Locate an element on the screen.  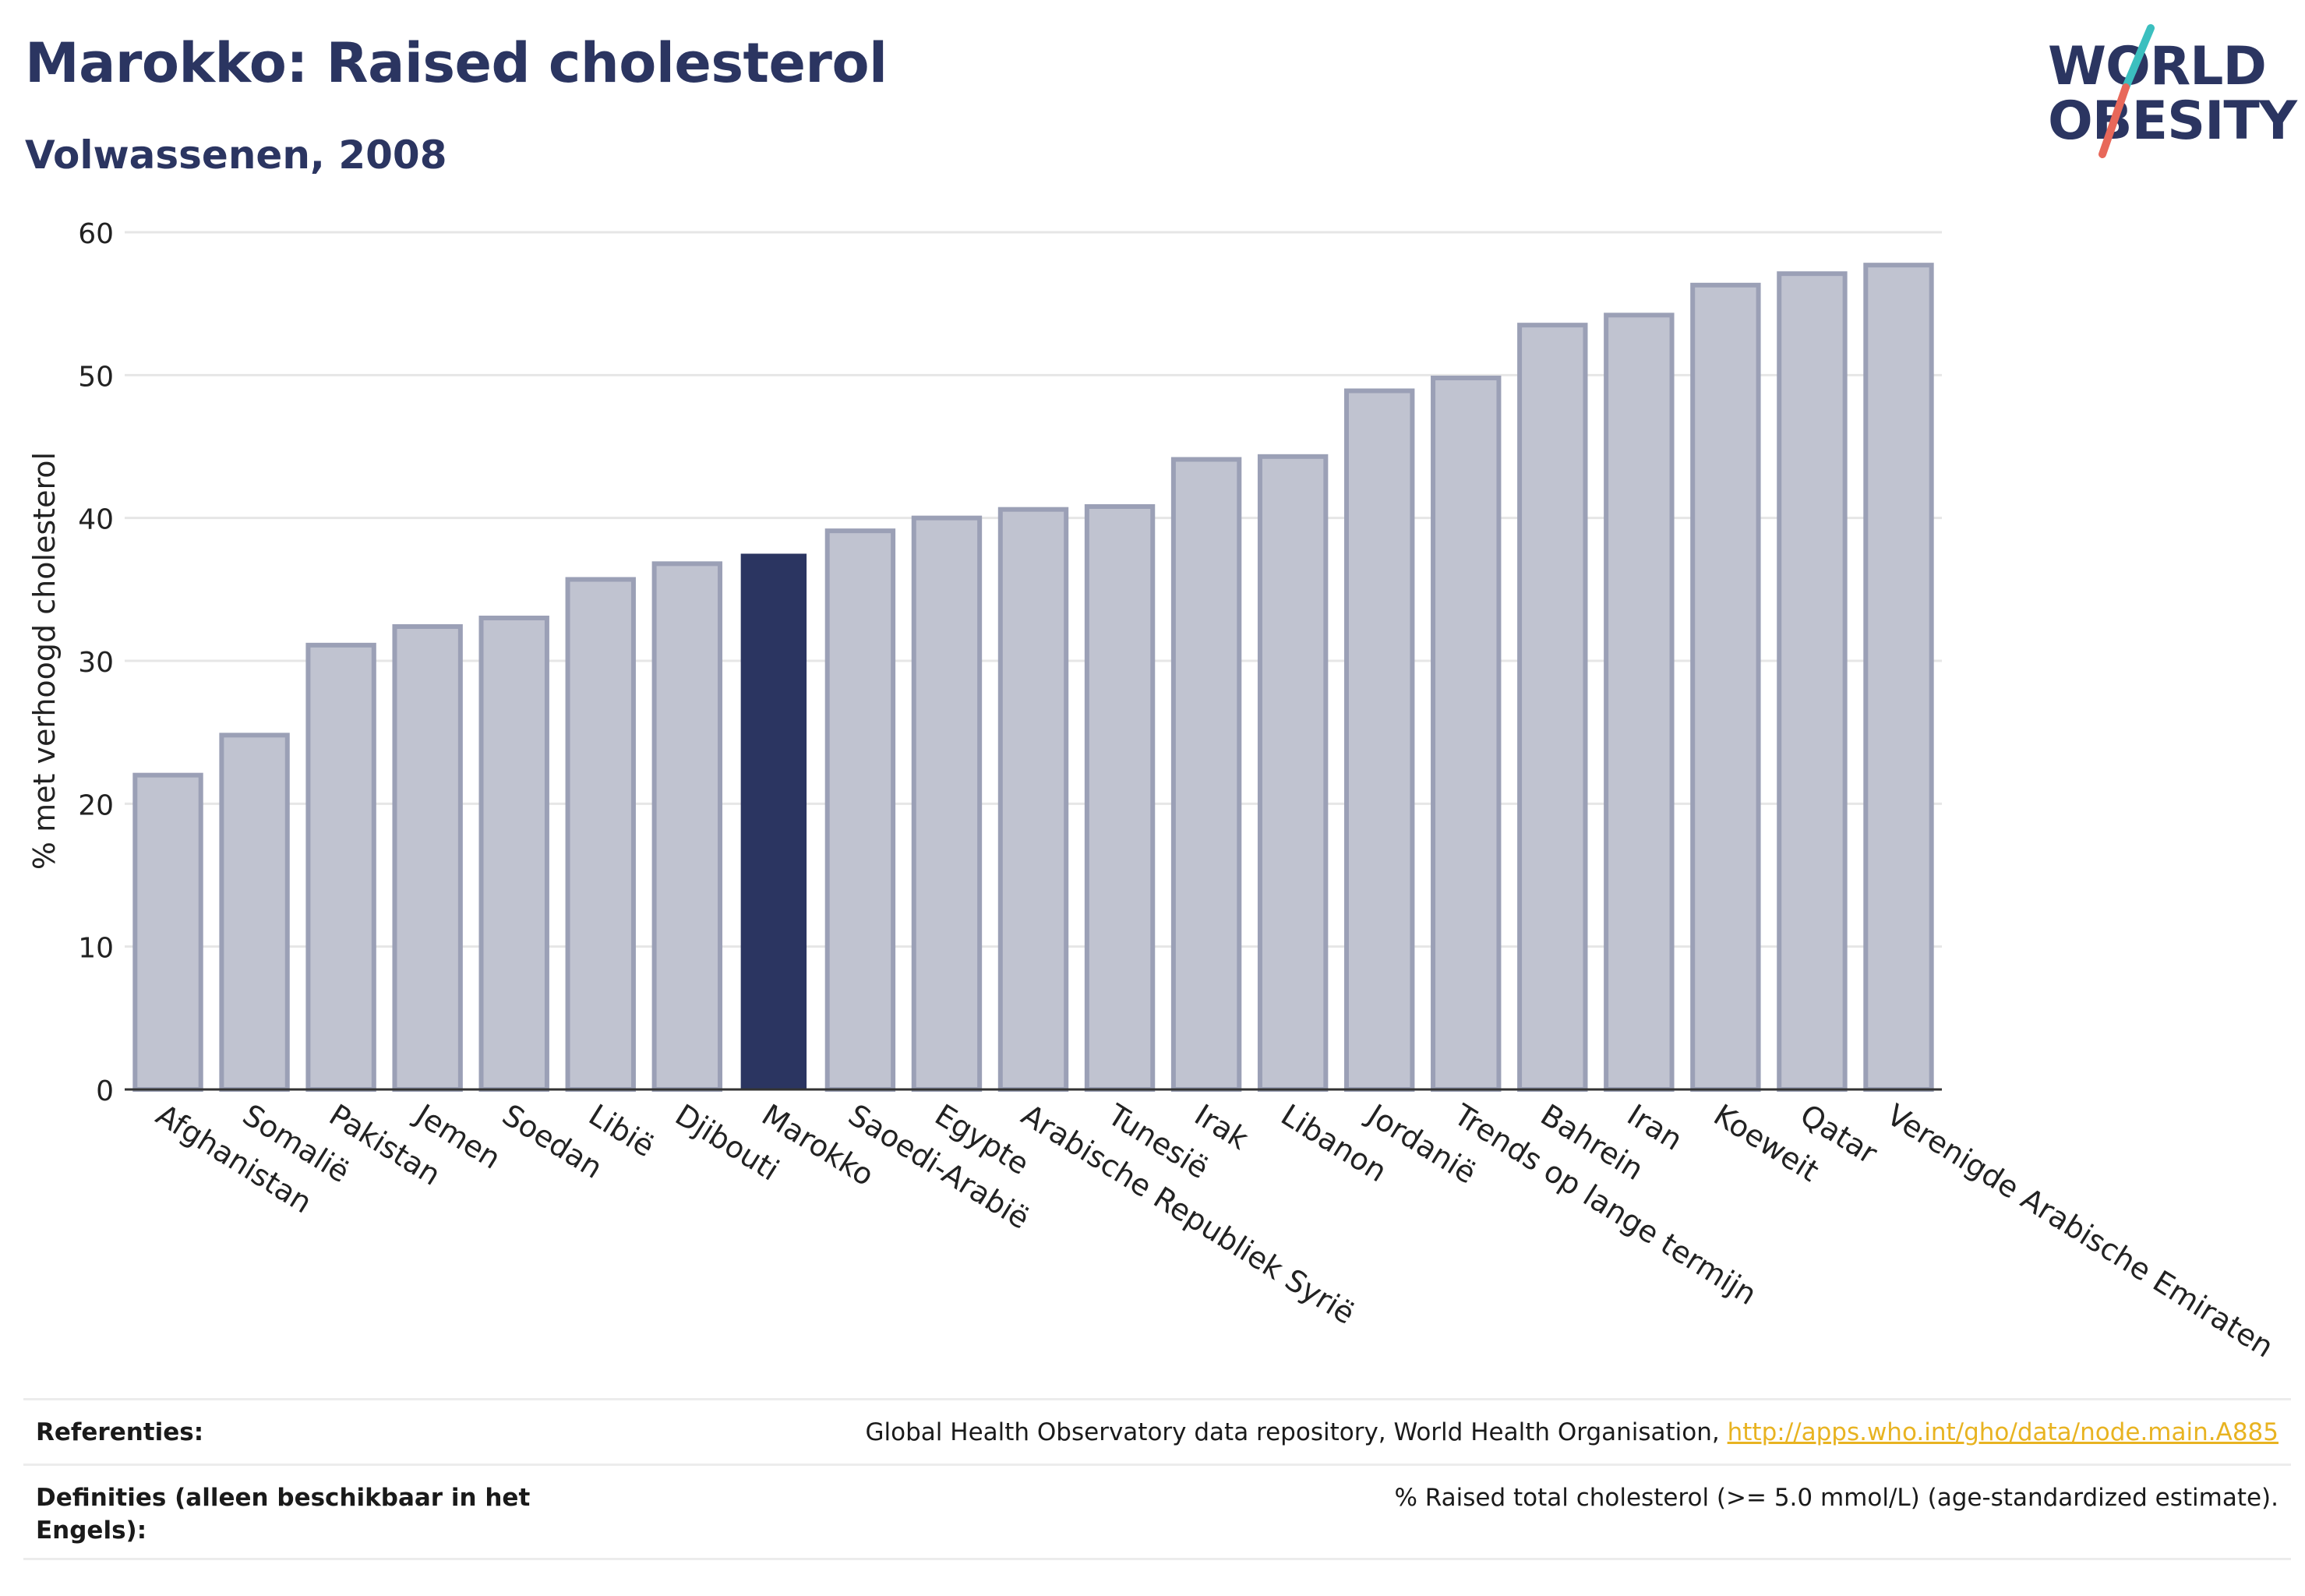
logo-line-1: WORLD is located at coordinates (2157, 66).